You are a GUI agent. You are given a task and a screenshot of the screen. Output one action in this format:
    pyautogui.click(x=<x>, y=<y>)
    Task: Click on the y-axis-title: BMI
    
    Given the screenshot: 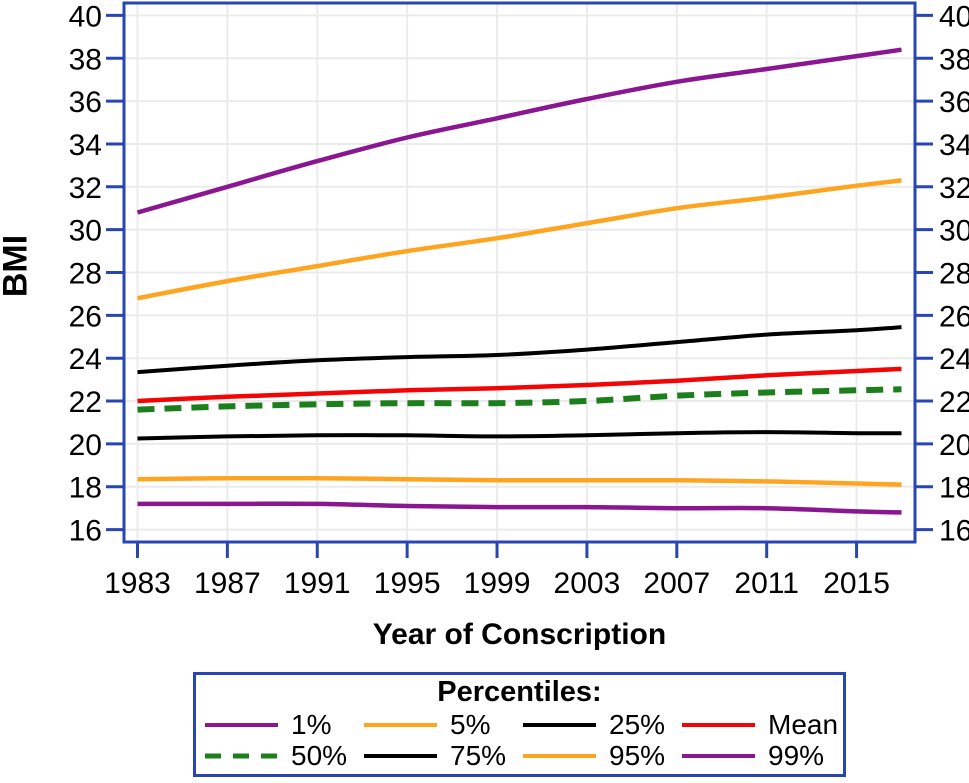 What is the action you would take?
    pyautogui.click(x=17, y=266)
    